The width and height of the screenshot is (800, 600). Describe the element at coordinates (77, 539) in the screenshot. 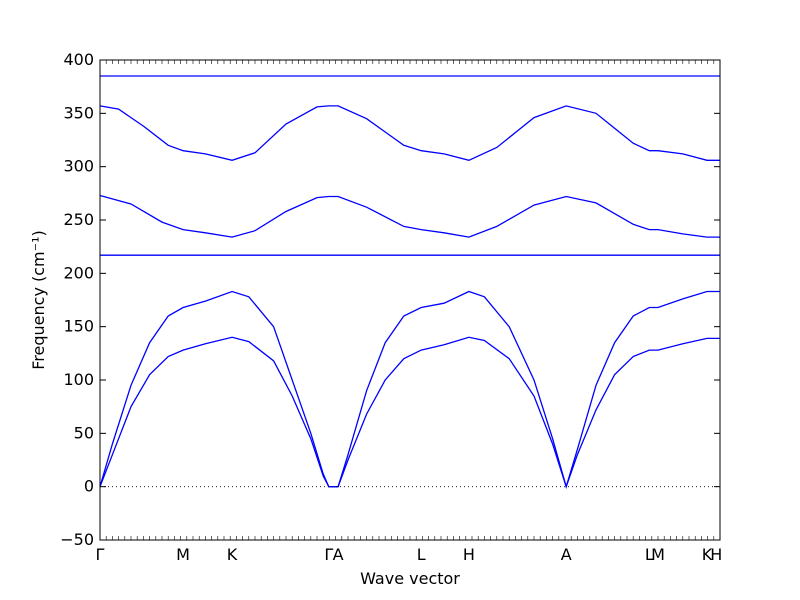

I see `y-tick-label: −50` at that location.